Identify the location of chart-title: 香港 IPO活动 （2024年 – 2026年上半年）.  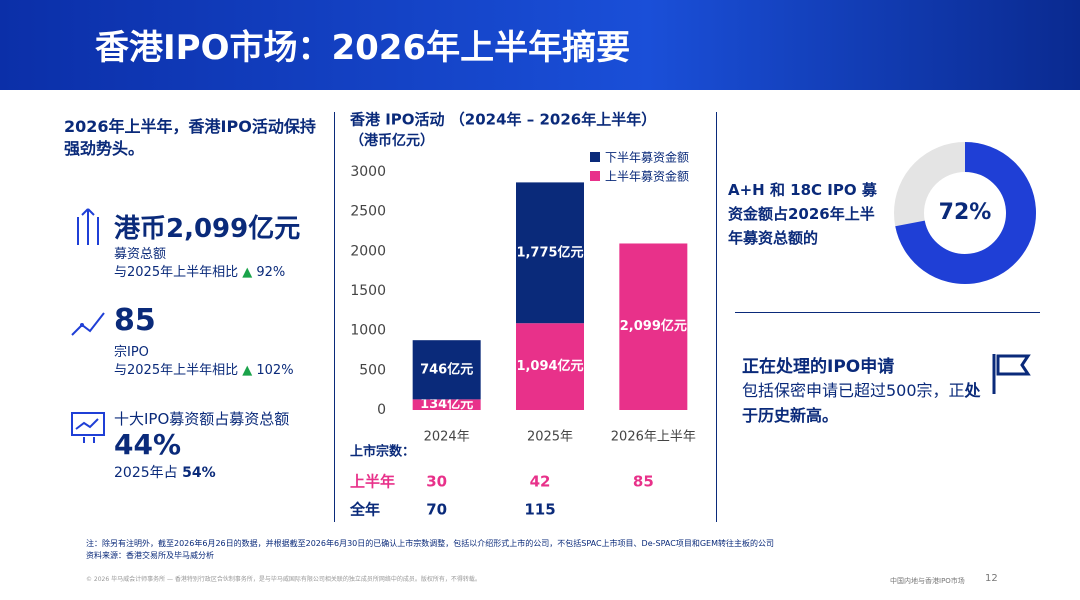
(503, 120).